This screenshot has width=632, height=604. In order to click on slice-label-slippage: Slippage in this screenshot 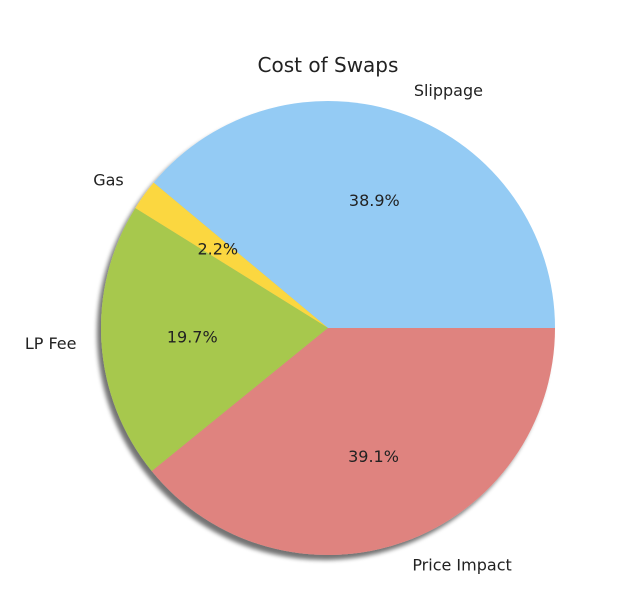, I will do `click(448, 90)`.